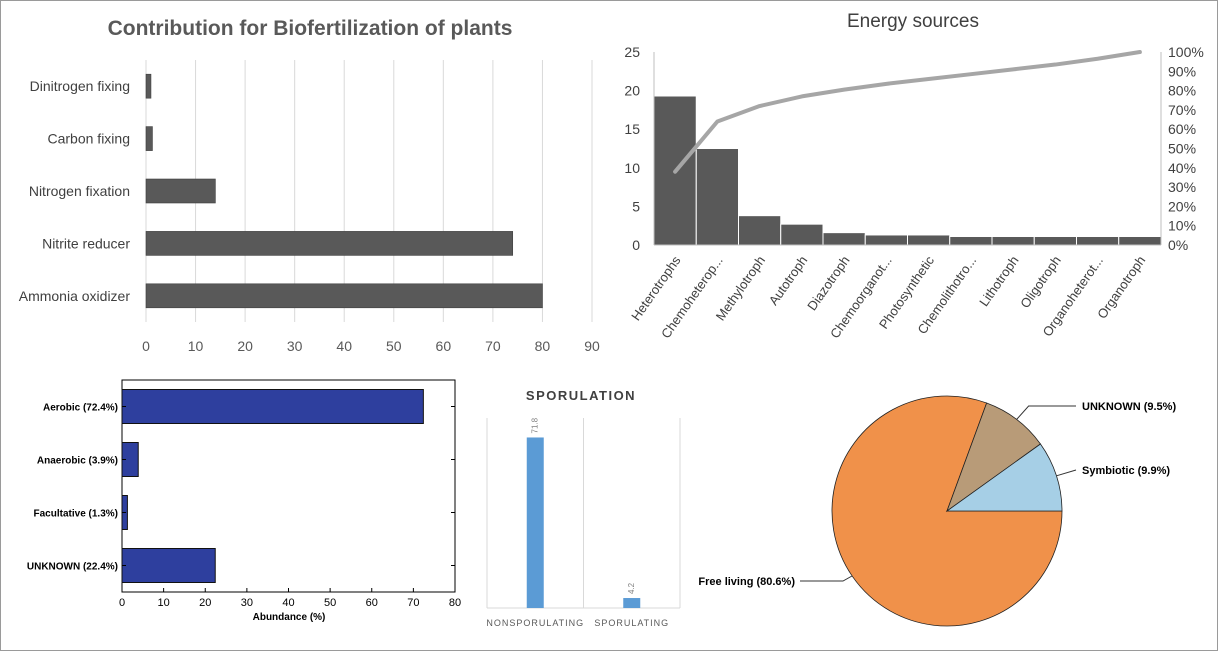 The width and height of the screenshot is (1218, 651). What do you see at coordinates (1182, 206) in the screenshot?
I see `y2-tick-label: 20%` at bounding box center [1182, 206].